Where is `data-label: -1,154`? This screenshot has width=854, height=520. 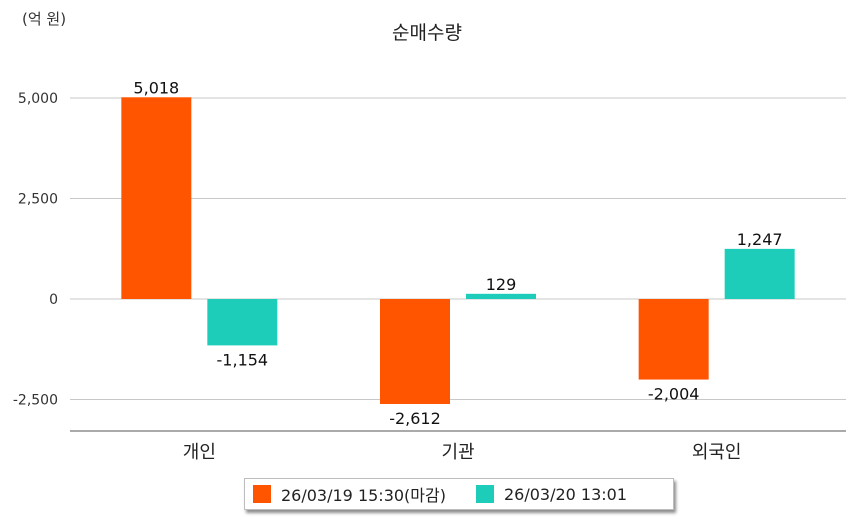
data-label: -1,154 is located at coordinates (243, 359).